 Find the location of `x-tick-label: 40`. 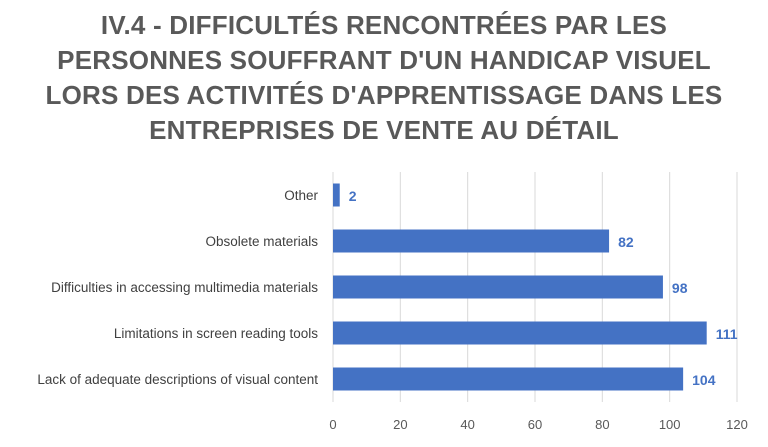

x-tick-label: 40 is located at coordinates (467, 424).